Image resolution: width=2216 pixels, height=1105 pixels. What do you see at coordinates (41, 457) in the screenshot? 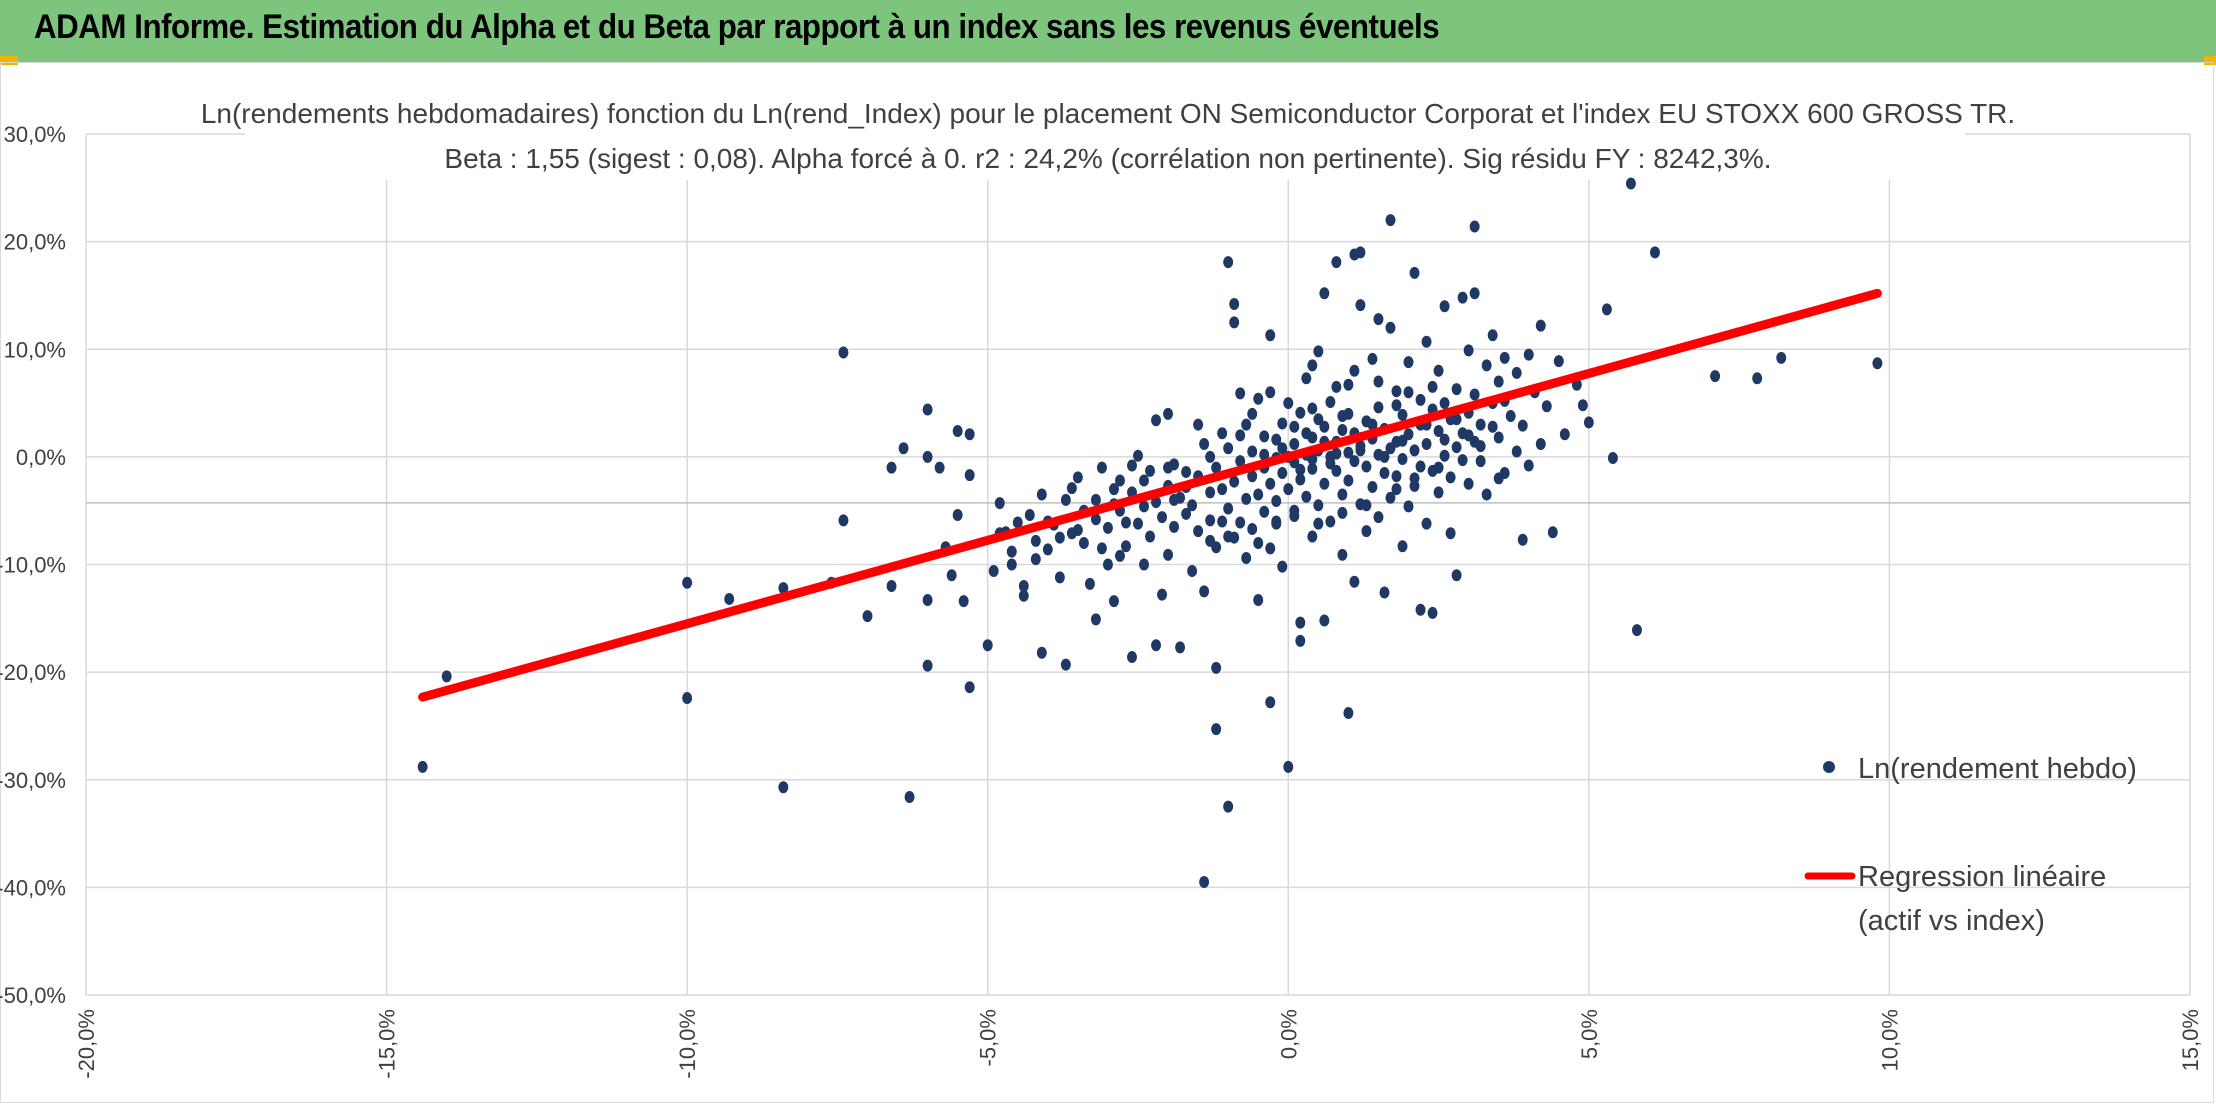
I see `y-tick-label: 0,0%` at bounding box center [41, 457].